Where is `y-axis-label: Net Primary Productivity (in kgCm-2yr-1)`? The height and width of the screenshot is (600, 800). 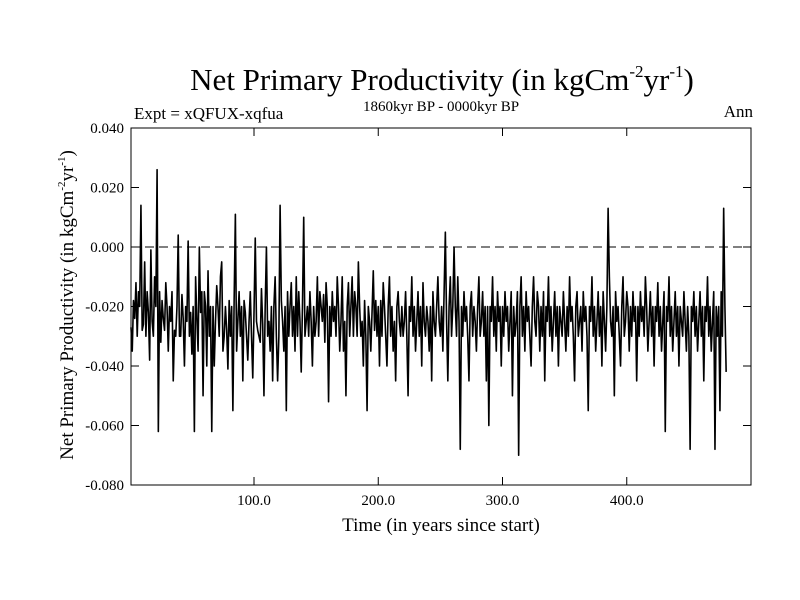 y-axis-label: Net Primary Productivity (in kgCm-2yr-1) is located at coordinates (67, 305).